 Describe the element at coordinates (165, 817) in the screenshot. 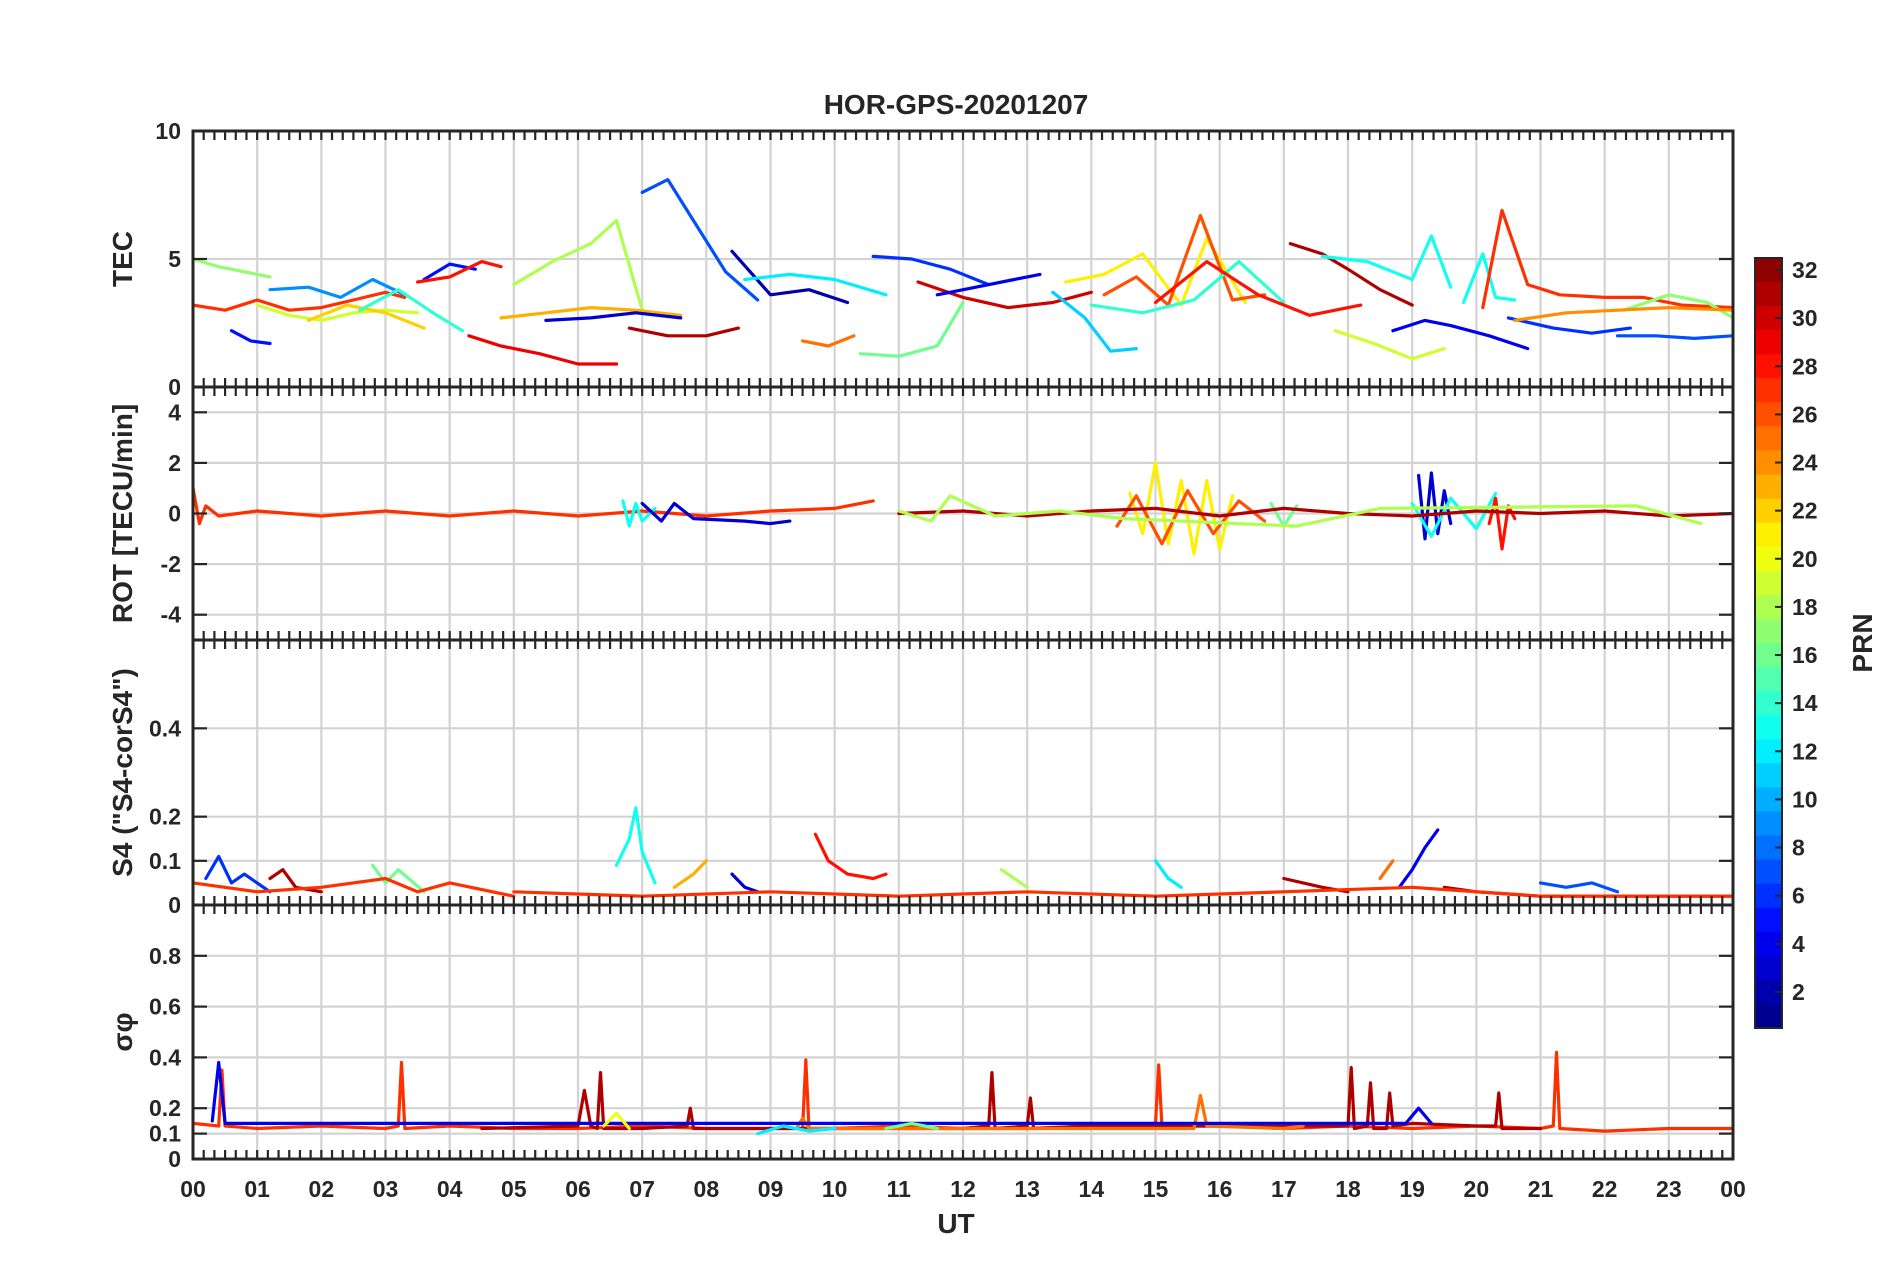

I see `y-tick-label: 0.2` at that location.